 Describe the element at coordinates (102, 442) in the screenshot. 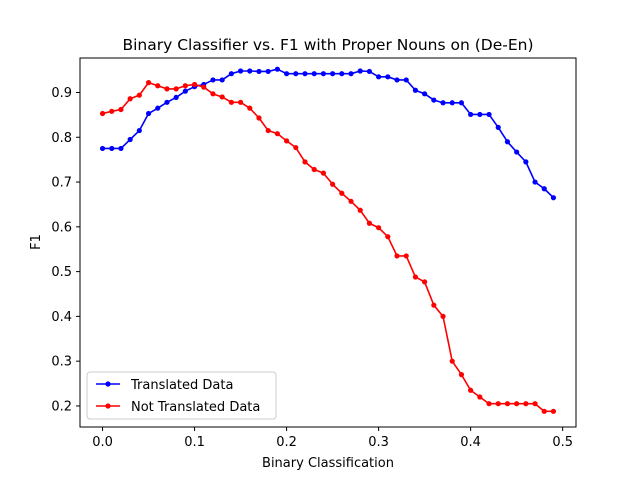

I see `x-tick-label: 0.0` at that location.